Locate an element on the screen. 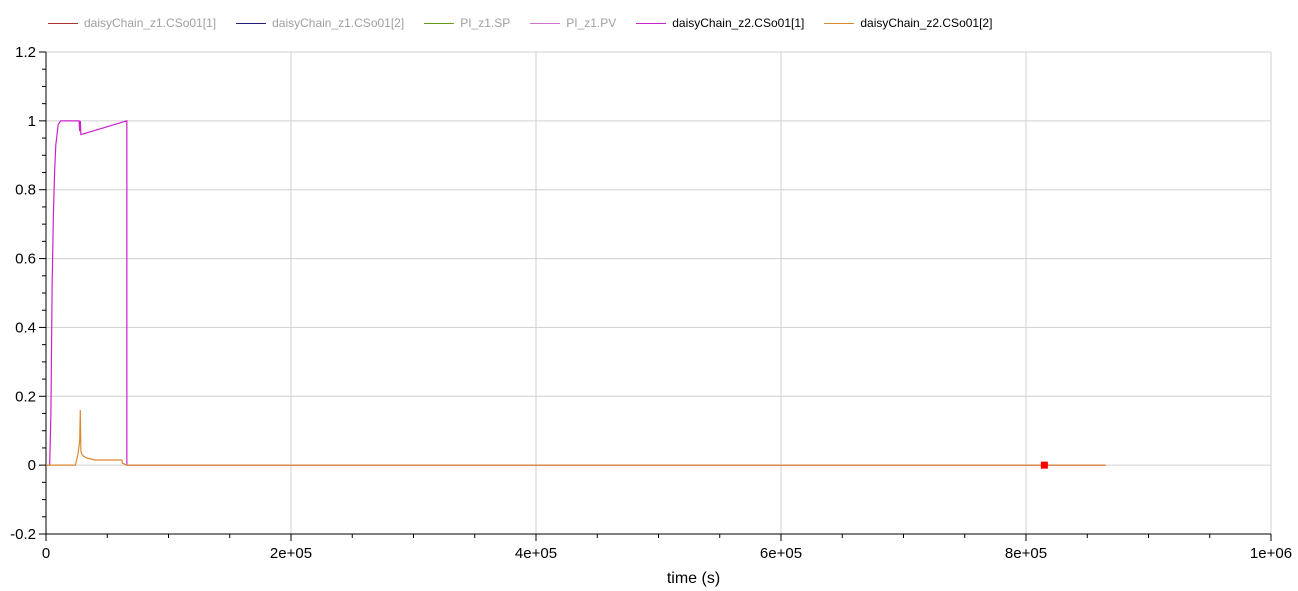 The height and width of the screenshot is (591, 1298). legend-label: daisyChain_z1.CSo01[1] is located at coordinates (150, 23).